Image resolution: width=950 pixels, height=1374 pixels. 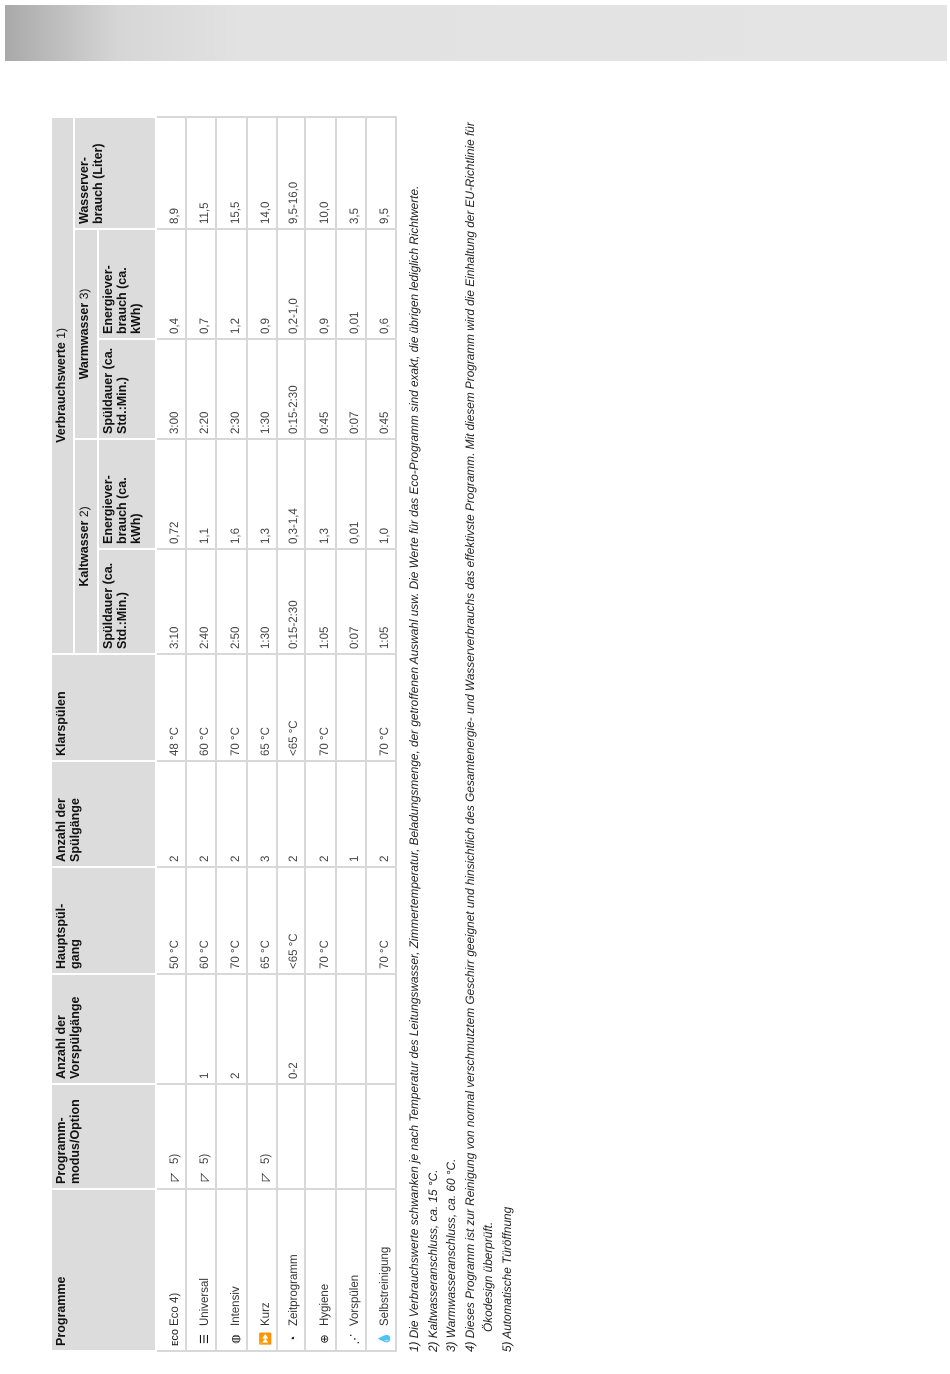 I want to click on cell-haupt: 60 °C, so click(x=201, y=920).